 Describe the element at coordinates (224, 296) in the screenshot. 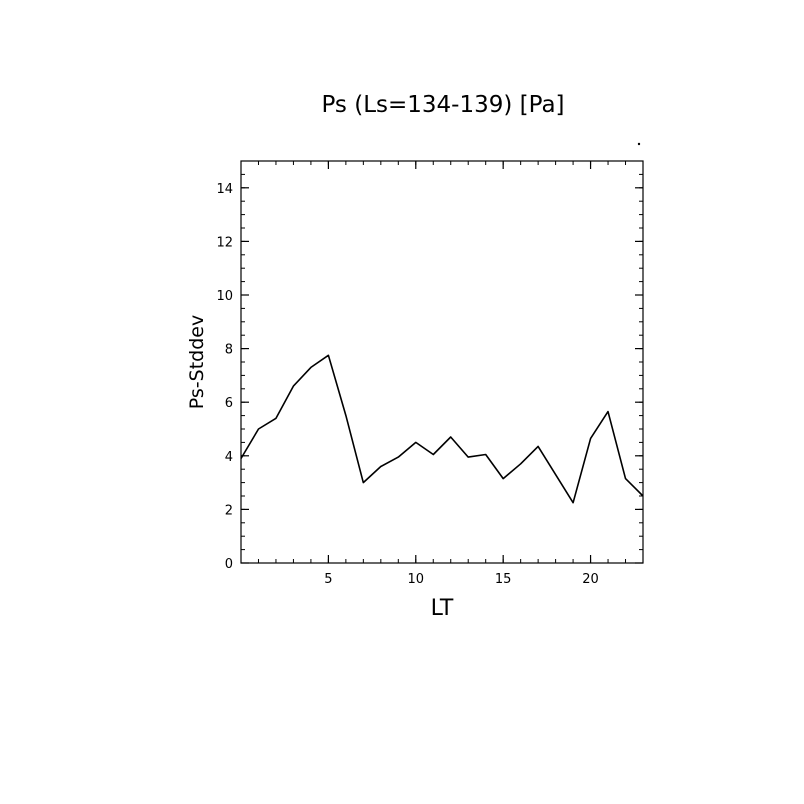

I see `y-tick-label: 10` at that location.